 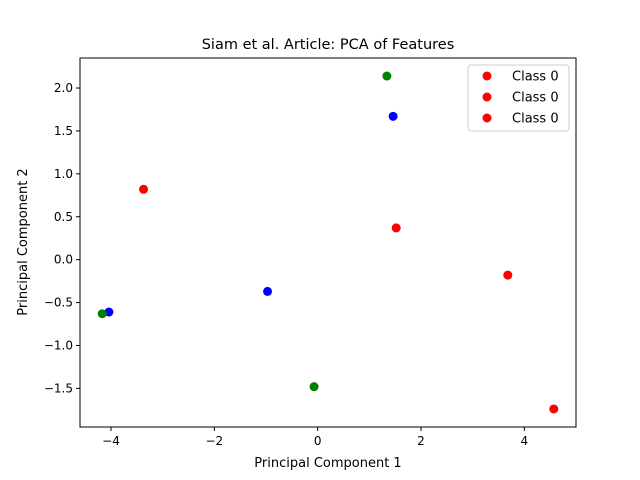 What do you see at coordinates (58, 303) in the screenshot?
I see `y-tick-label: −0.5` at bounding box center [58, 303].